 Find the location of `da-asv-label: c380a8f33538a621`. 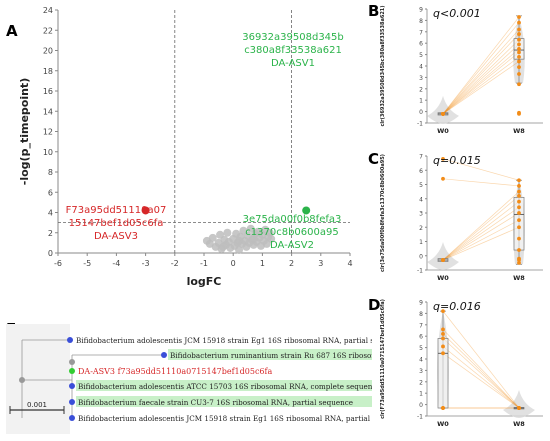

da-asv-label: c380a8f33538a621 is located at coordinates (293, 50).